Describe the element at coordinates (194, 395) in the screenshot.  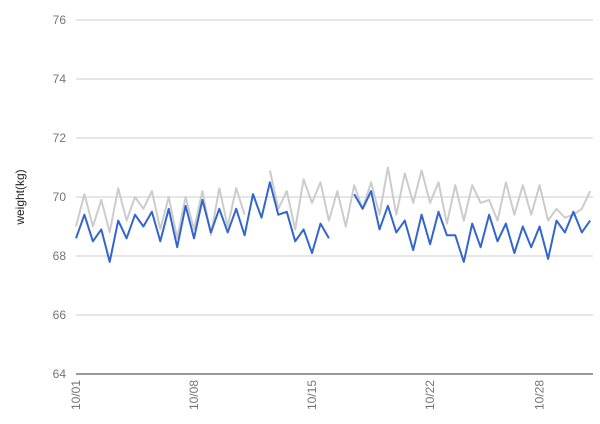
I see `x-tick-label: 10/08` at that location.